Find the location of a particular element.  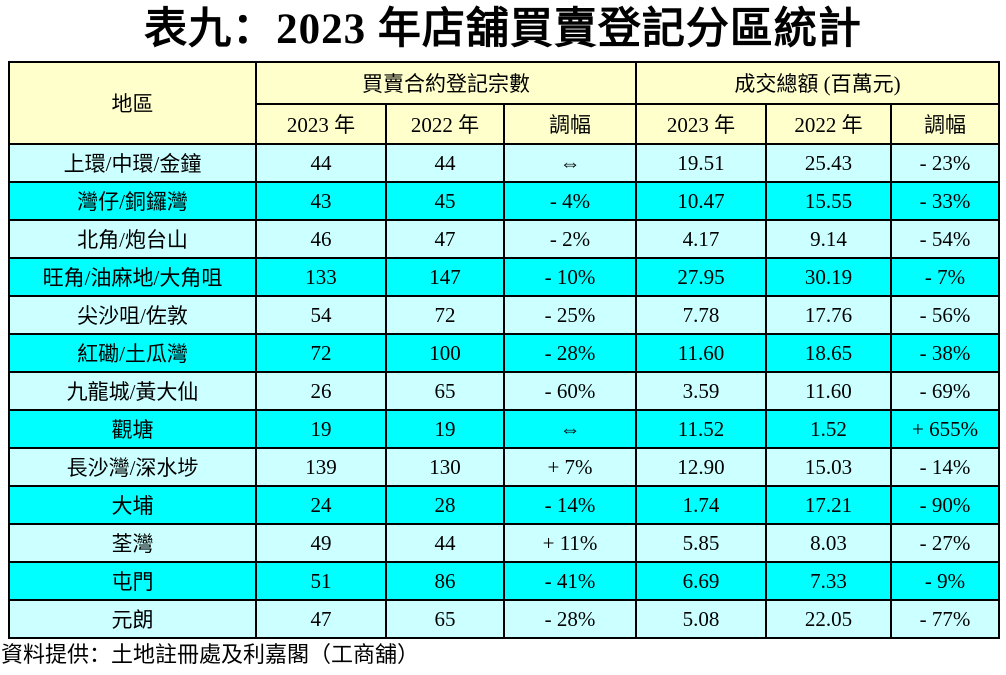

column-header-amt-2023: 2023 年 is located at coordinates (701, 124).